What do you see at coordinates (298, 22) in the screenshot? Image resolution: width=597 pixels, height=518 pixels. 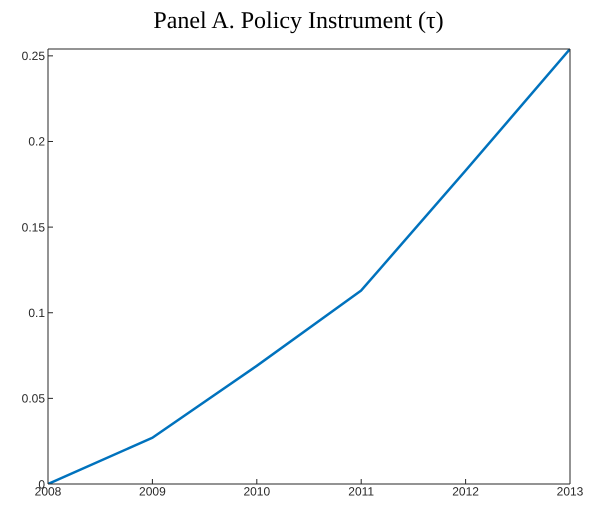 I see `chart-title: Panel A. Policy Instrument (τ)` at bounding box center [298, 22].